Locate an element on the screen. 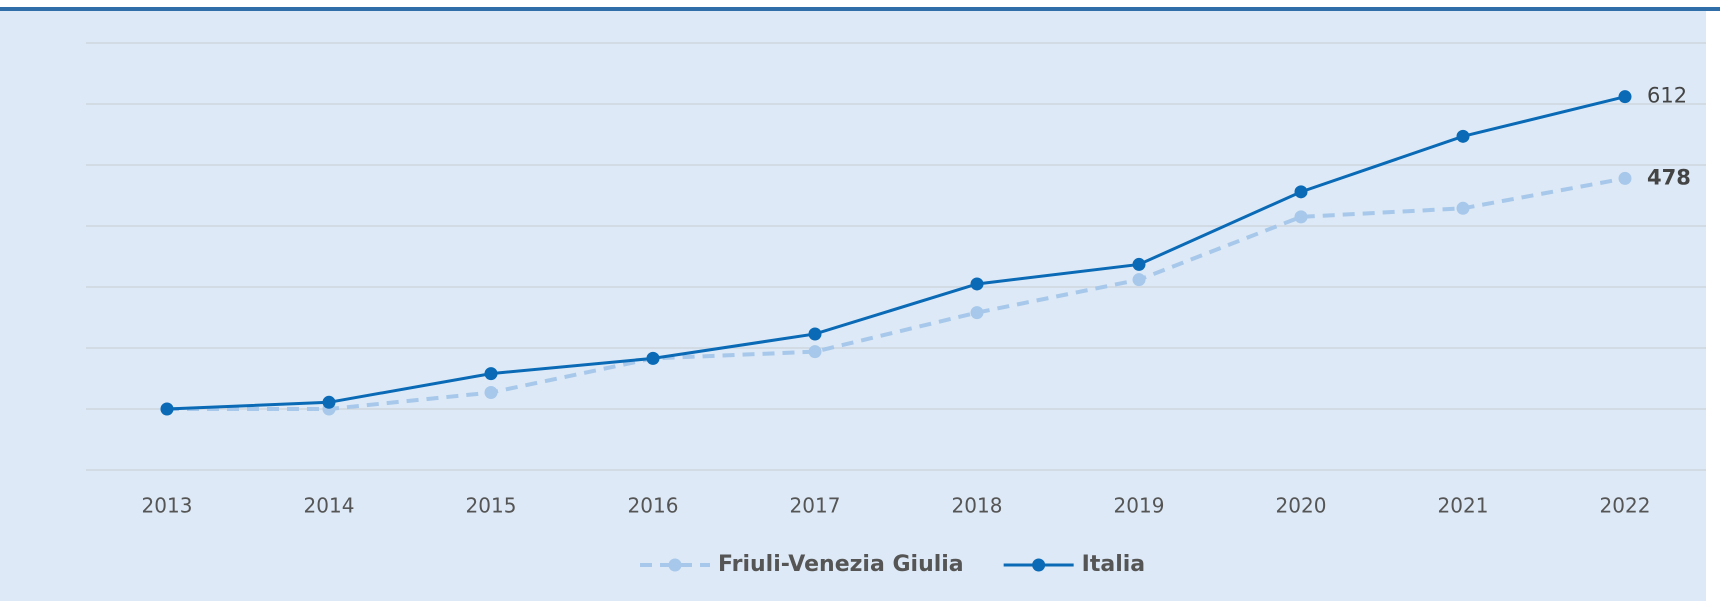  x-tick-label: 2022 is located at coordinates (1625, 506).